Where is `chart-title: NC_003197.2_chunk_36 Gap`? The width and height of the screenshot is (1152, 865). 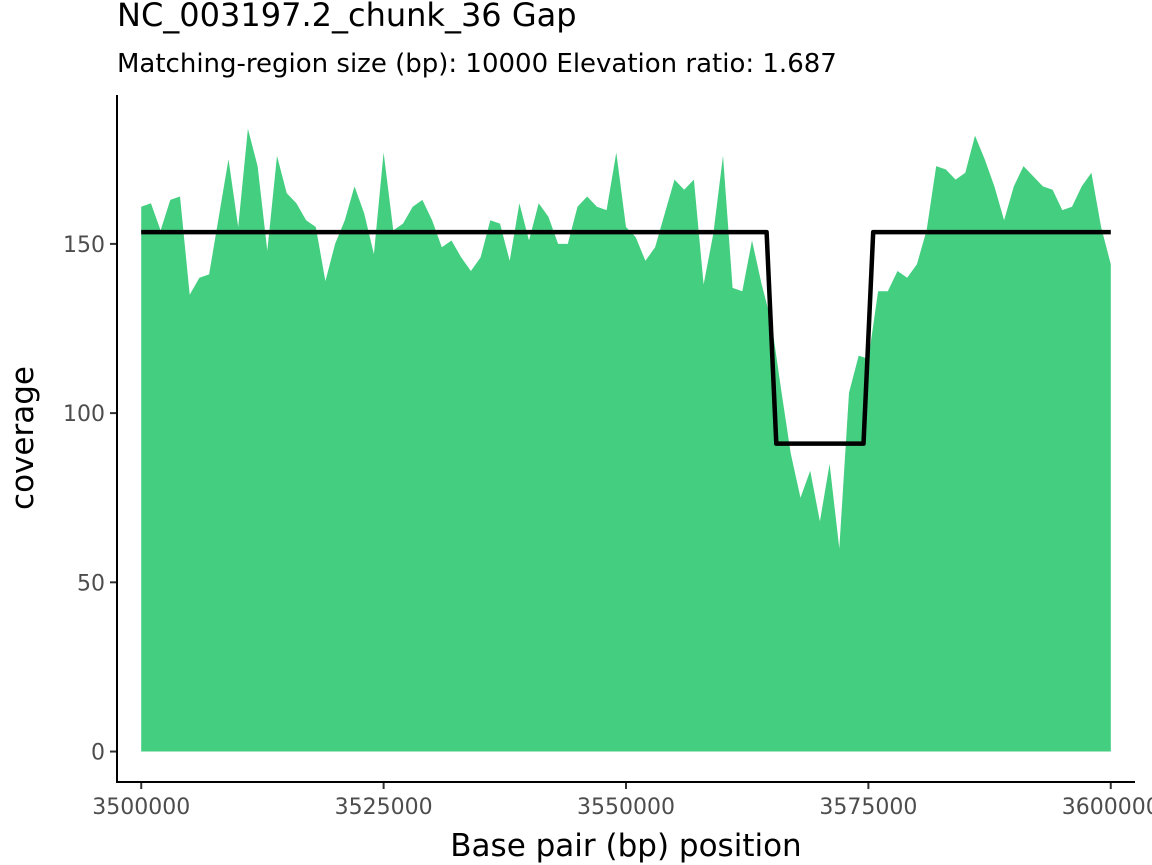
chart-title: NC_003197.2_chunk_36 Gap is located at coordinates (347, 17).